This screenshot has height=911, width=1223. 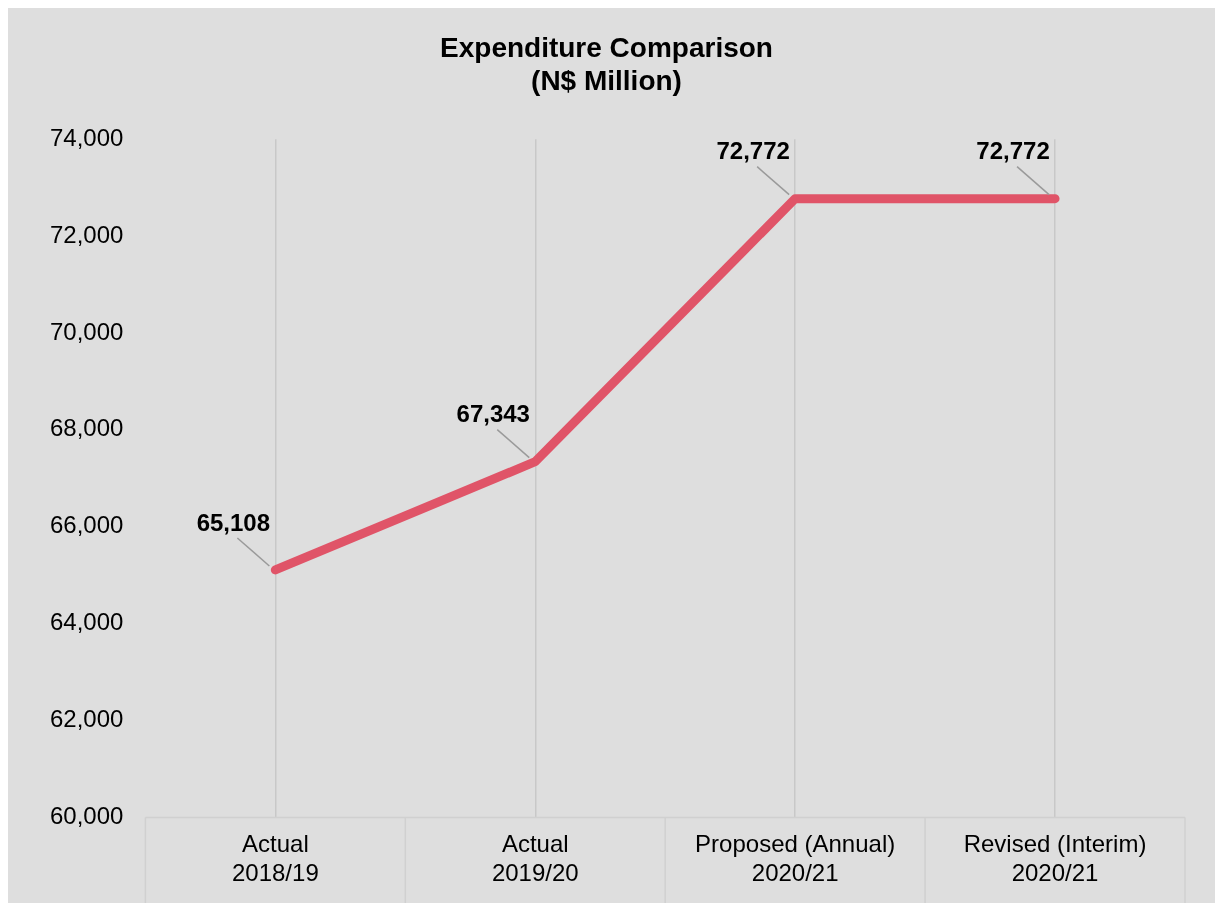 I want to click on y-tick-label: 74,000, so click(x=87, y=137).